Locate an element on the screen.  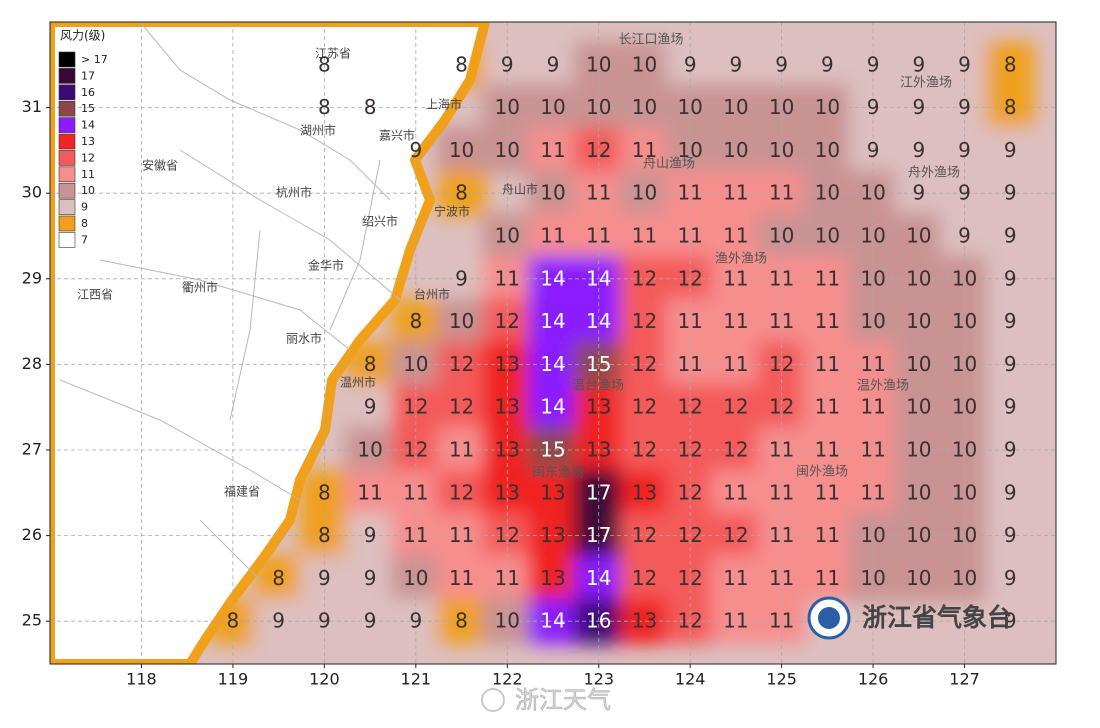
legend: 风力(级) > 17 17 16 15 14 13 12 11 10 9 8 7 is located at coordinates (83, 138).